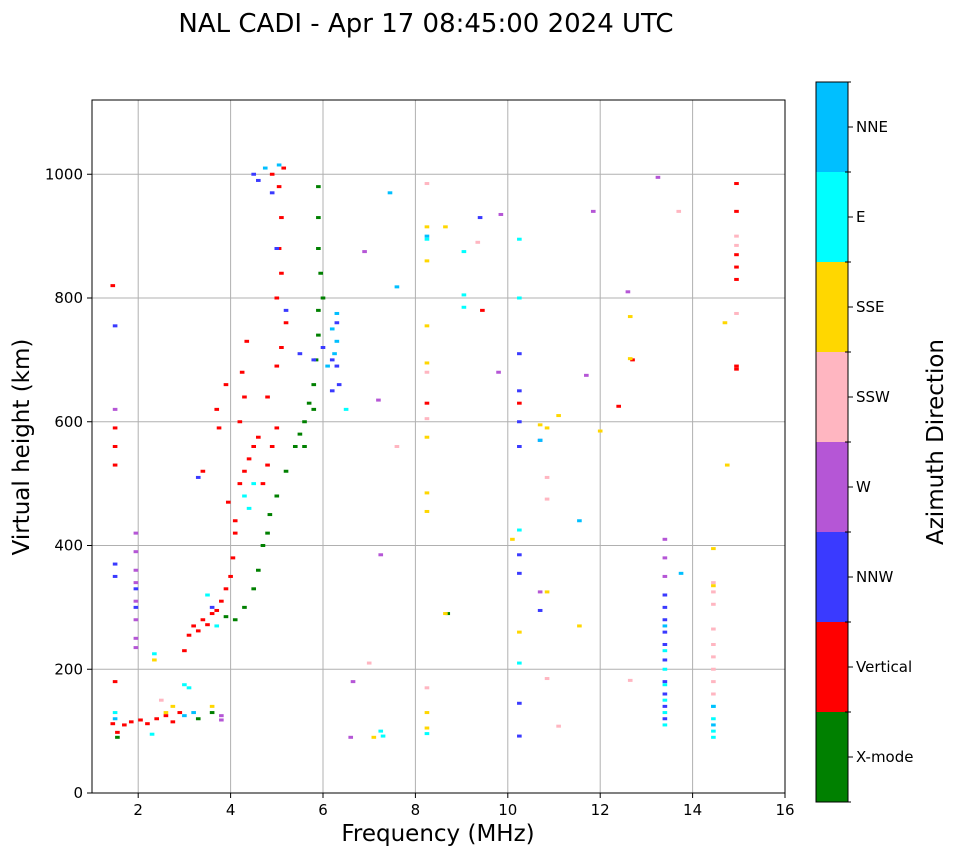 The height and width of the screenshot is (857, 958). Describe the element at coordinates (64, 174) in the screenshot. I see `y-tick-label: 1000` at that location.